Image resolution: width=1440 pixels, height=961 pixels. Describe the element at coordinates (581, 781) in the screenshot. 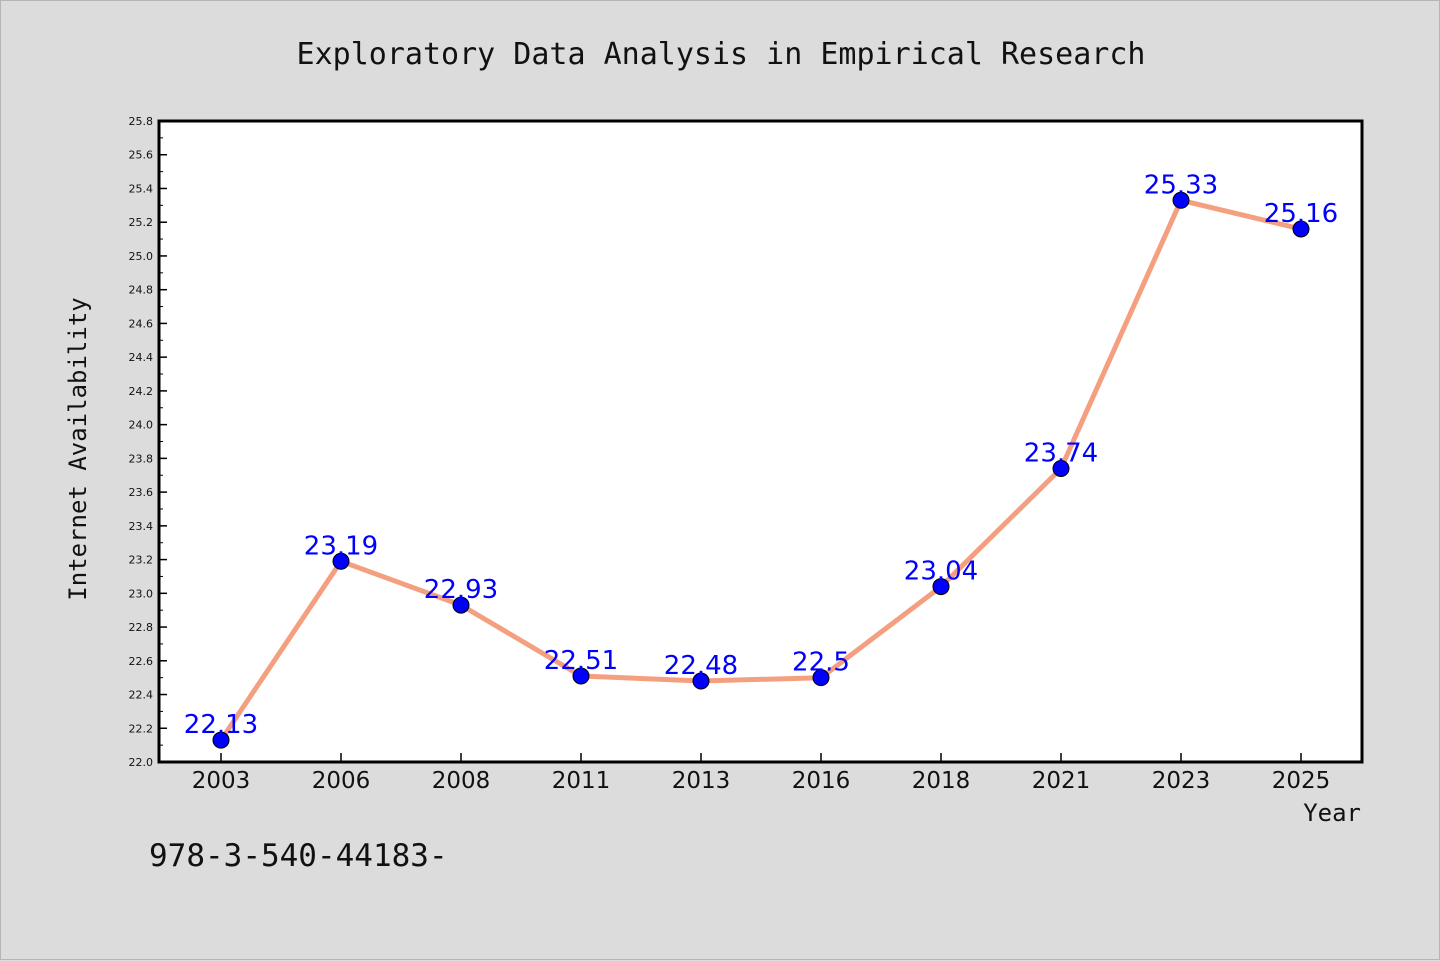

I see `x-tick-label: 2011` at that location.